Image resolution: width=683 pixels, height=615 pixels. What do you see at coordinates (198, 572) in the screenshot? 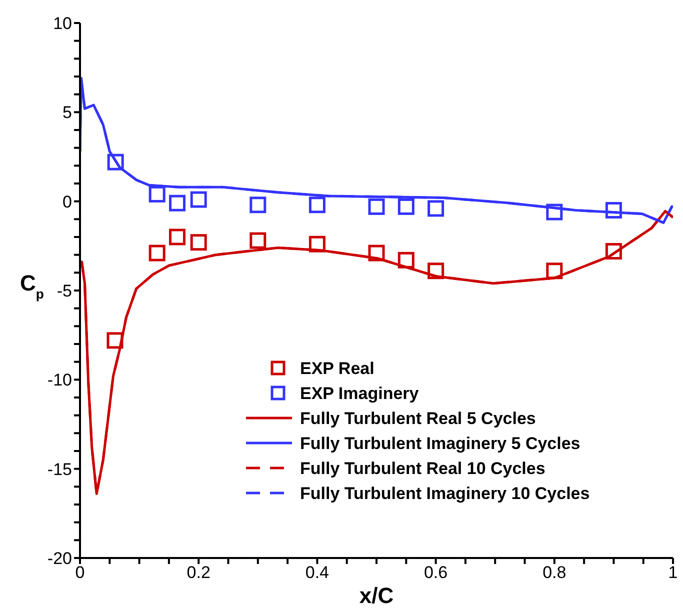
I see `x-tick-label: 0.2` at bounding box center [198, 572].